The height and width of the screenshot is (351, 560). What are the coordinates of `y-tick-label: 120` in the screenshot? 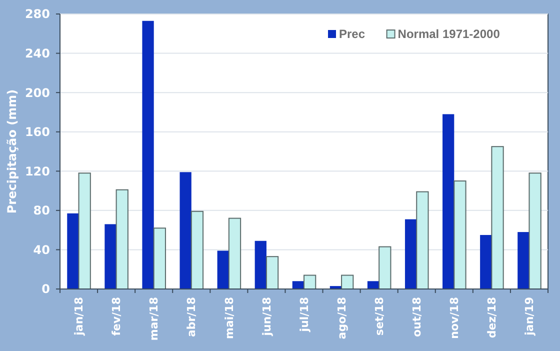 It's located at (37, 171).